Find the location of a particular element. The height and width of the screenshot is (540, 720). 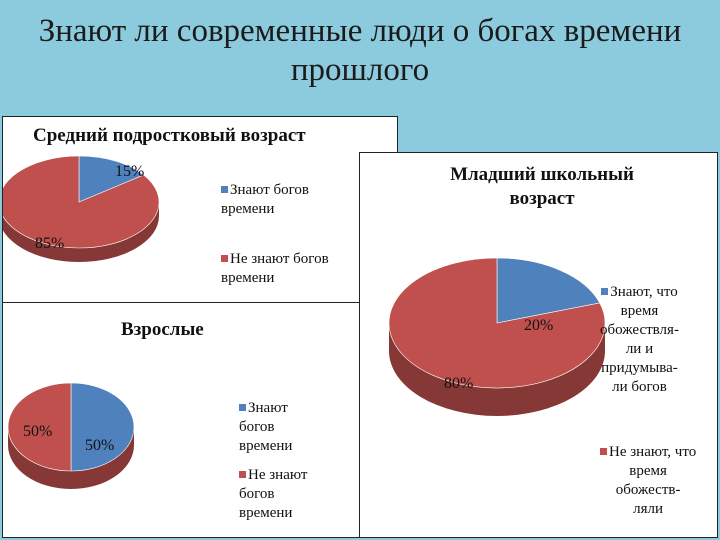

junior-chart-title-text: Младший школьный возраст is located at coordinates (542, 186).